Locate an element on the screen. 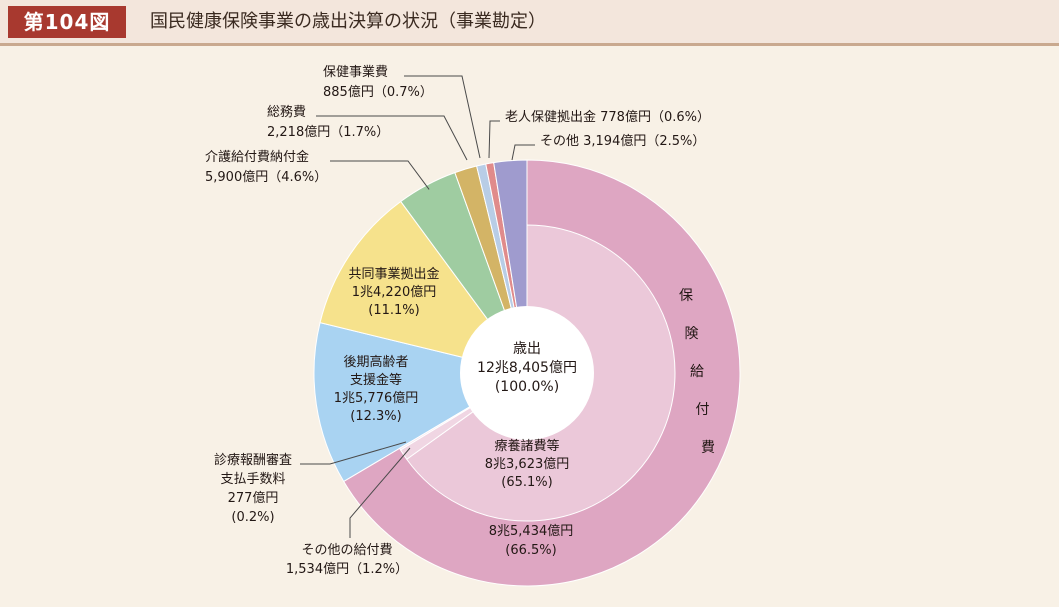 This screenshot has height=607, width=1059. outer-label-1-line: 1兆5,776億円 is located at coordinates (376, 398).